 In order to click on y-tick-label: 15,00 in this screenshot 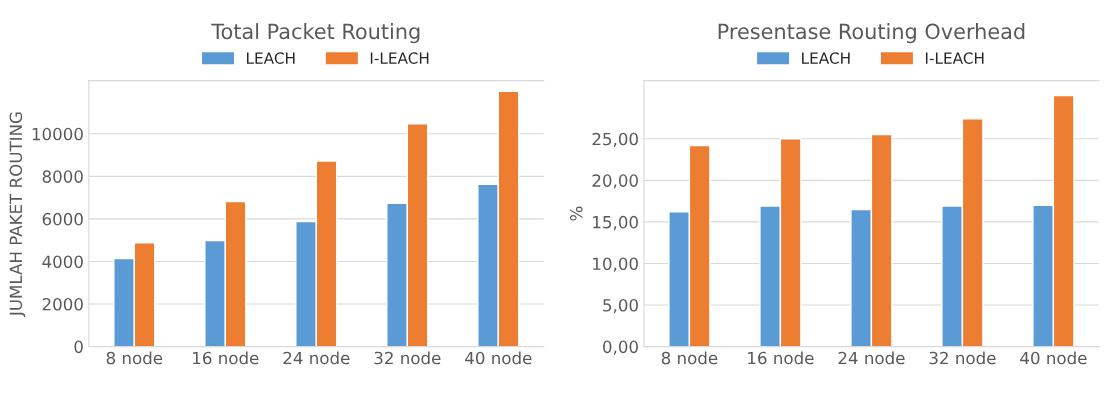, I will do `click(615, 223)`.